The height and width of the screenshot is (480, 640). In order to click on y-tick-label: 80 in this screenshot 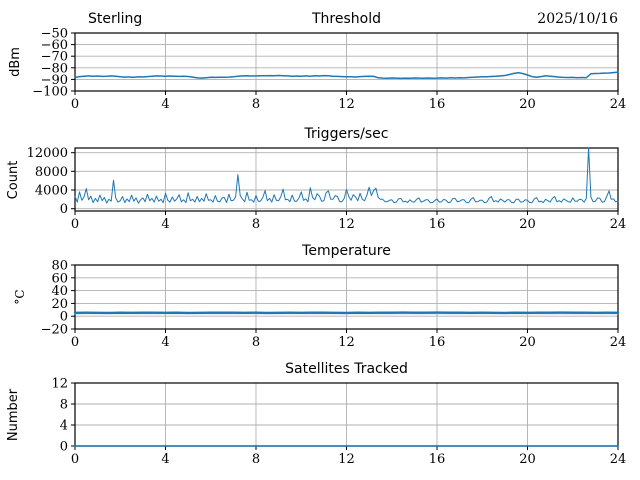, I will do `click(59, 266)`.